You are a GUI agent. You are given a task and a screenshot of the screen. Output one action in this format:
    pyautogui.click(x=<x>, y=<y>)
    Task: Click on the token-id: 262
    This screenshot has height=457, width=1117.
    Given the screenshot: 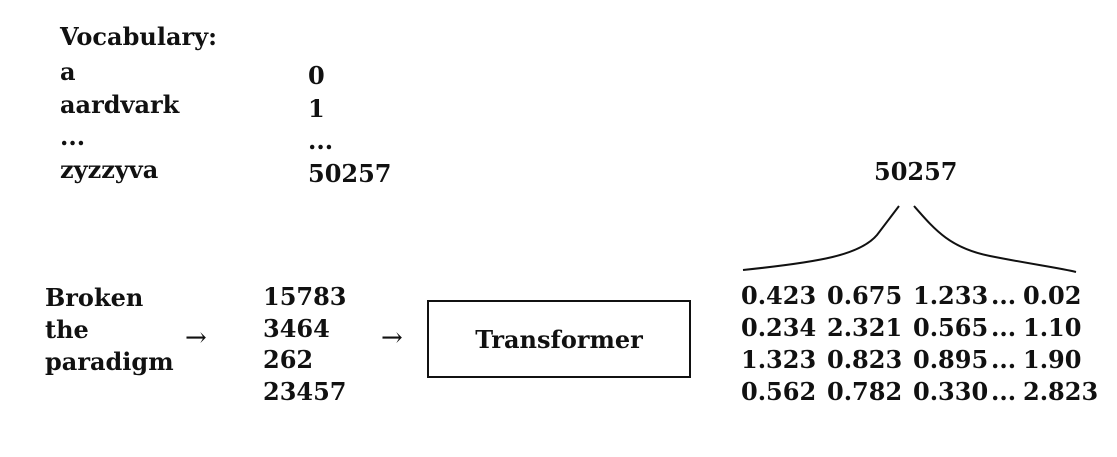 What is the action you would take?
    pyautogui.click(x=288, y=359)
    